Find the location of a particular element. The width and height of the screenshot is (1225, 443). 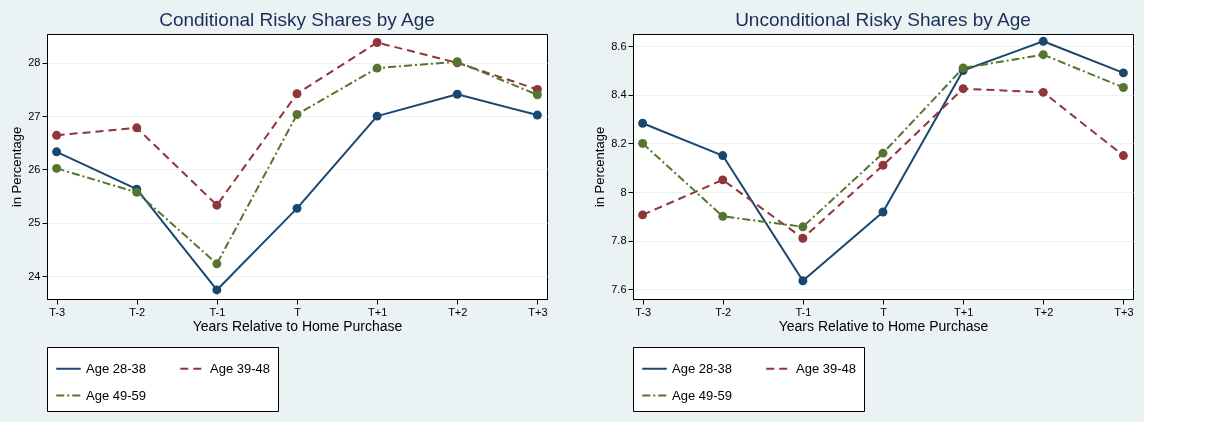

y-tick-label: 8 is located at coordinates (623, 191).